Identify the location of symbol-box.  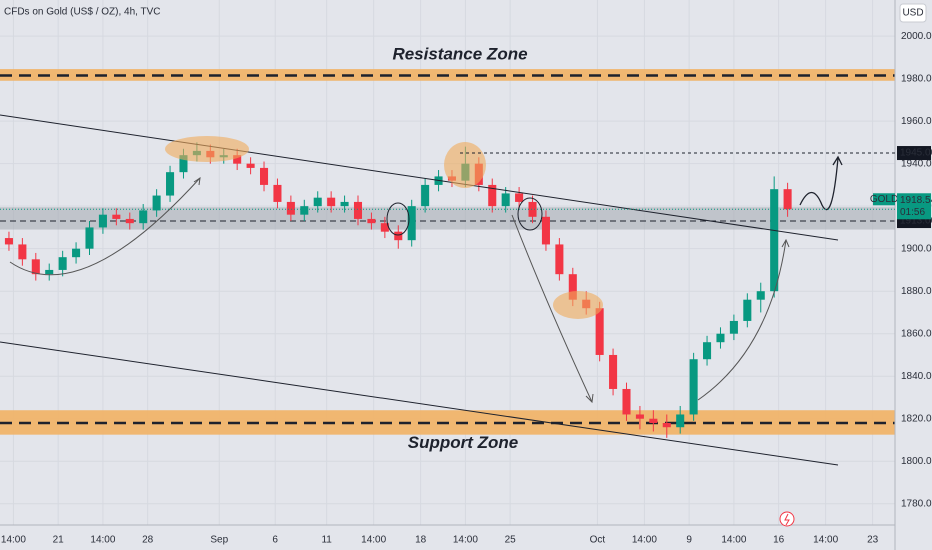
(884, 199).